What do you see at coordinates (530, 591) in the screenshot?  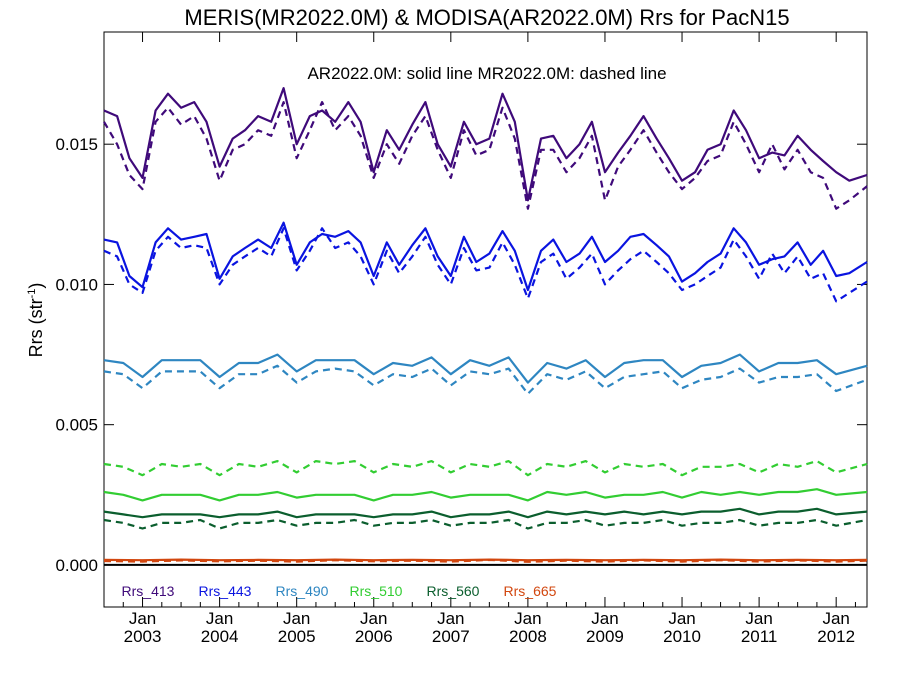 I see `legend-item: Rrs_665` at bounding box center [530, 591].